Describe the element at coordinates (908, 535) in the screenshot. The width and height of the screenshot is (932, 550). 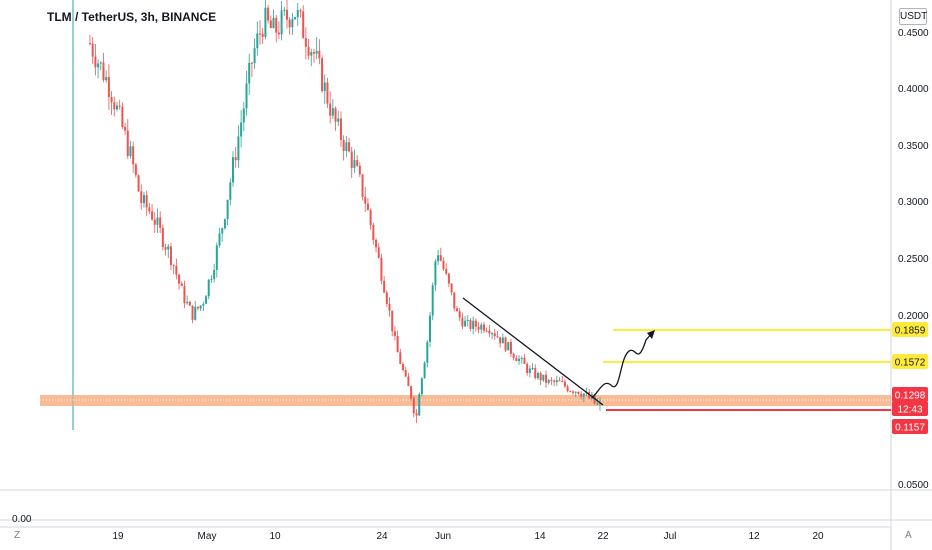
I see `auto-scale-button: A` at that location.